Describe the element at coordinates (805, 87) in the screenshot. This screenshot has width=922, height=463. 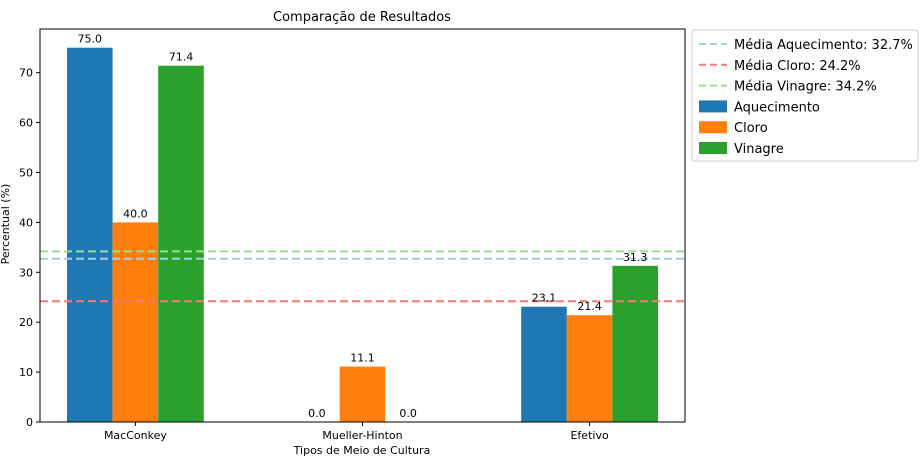
I see `legend-label-reference-3: Média Vinagre: 34.2%` at that location.